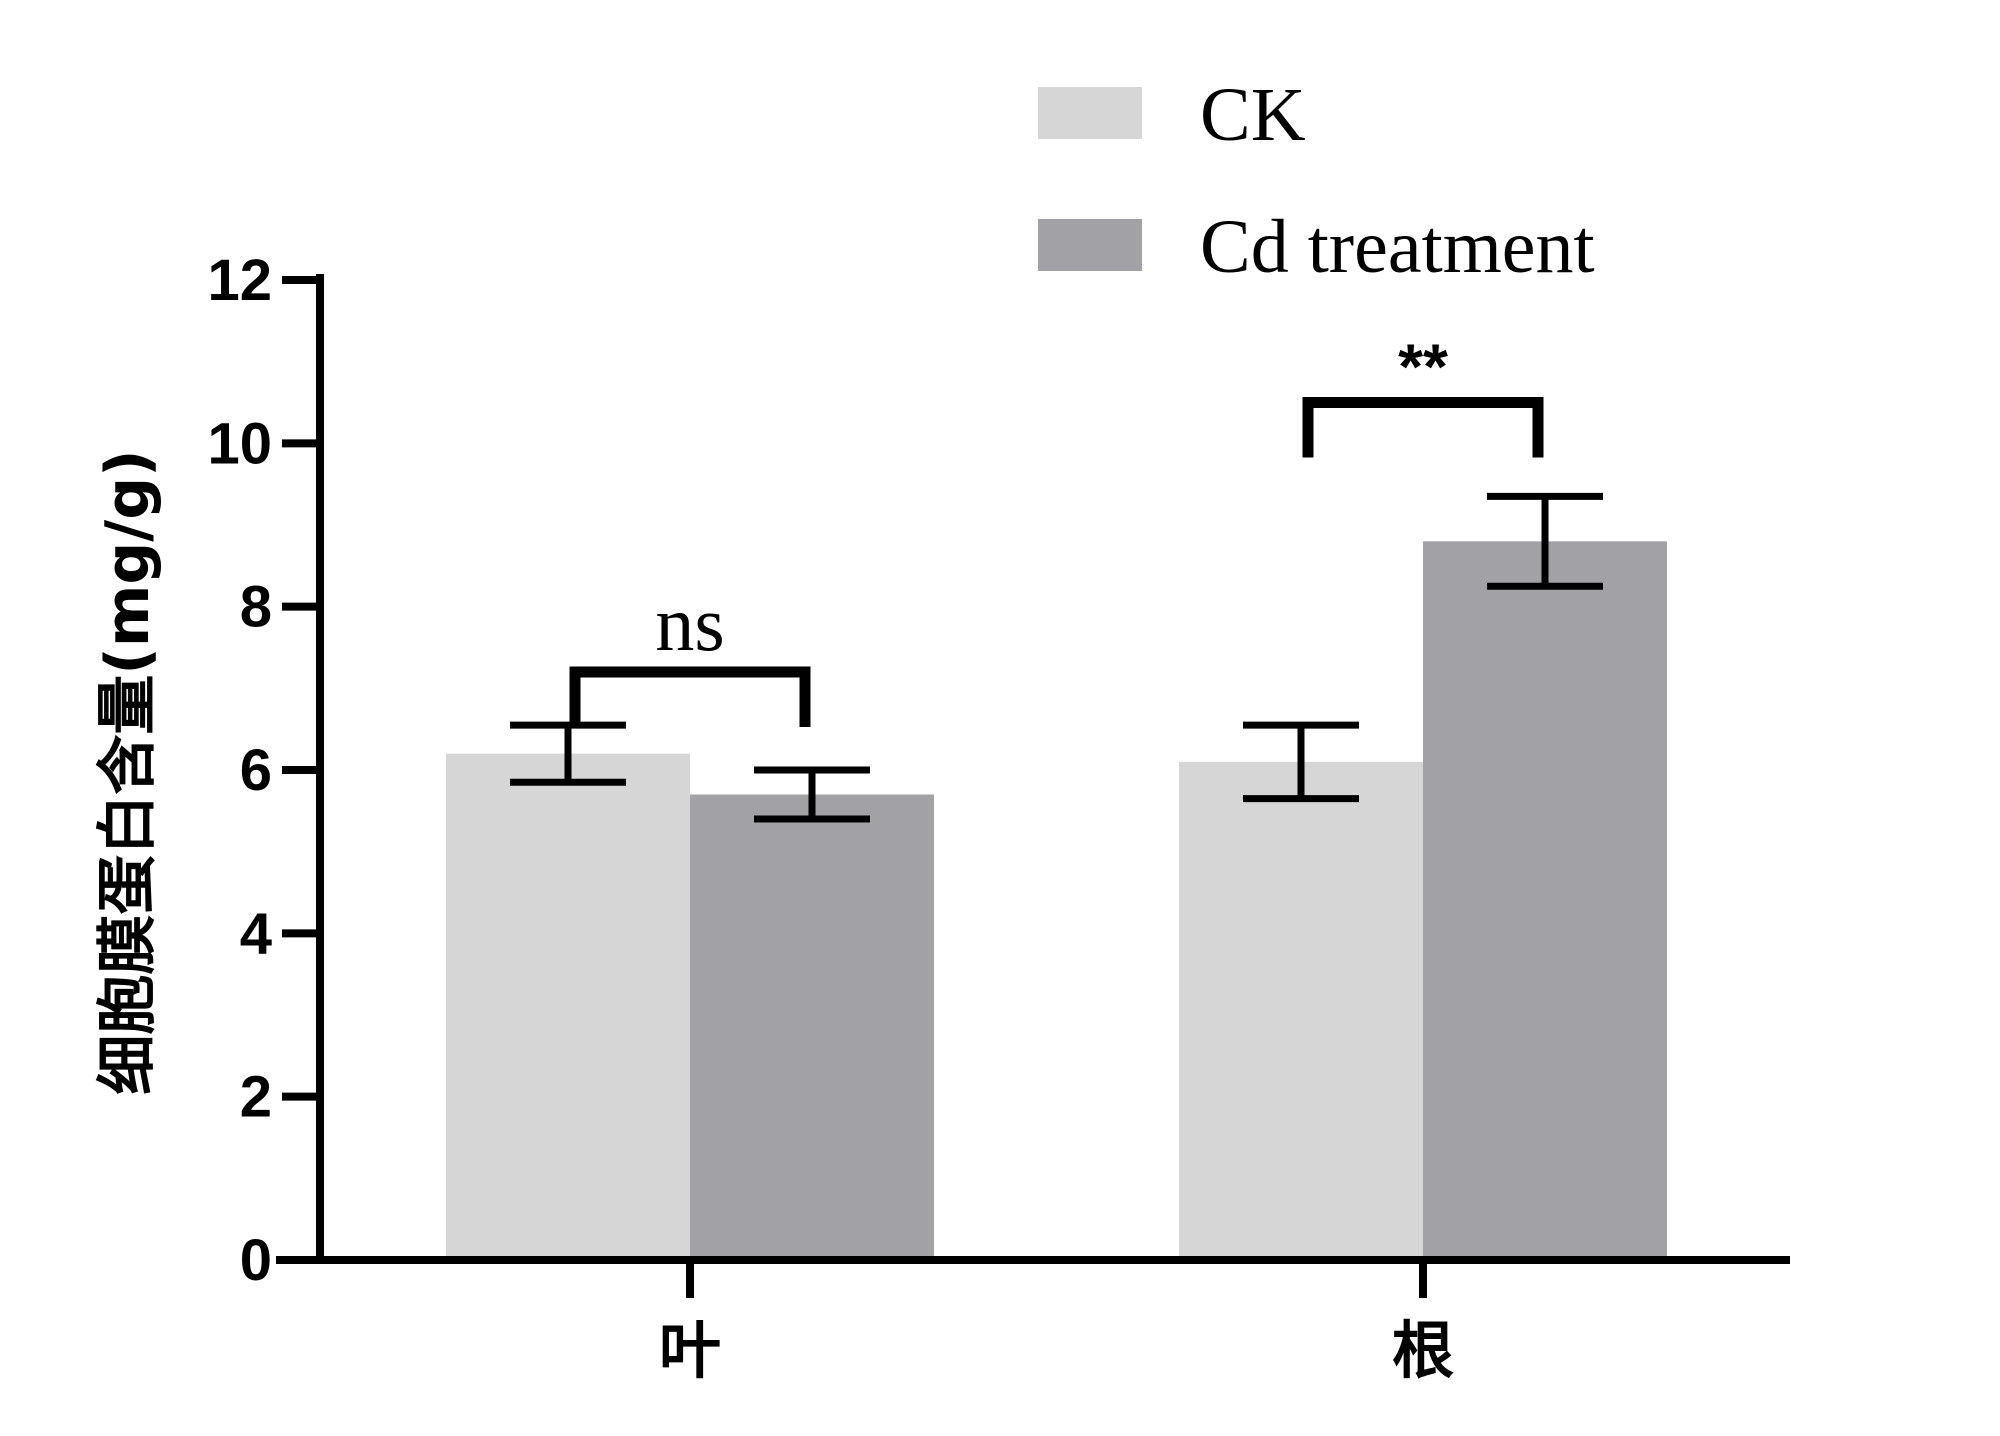  What do you see at coordinates (1316, 181) in the screenshot?
I see `legend: CK Cd treatment` at bounding box center [1316, 181].